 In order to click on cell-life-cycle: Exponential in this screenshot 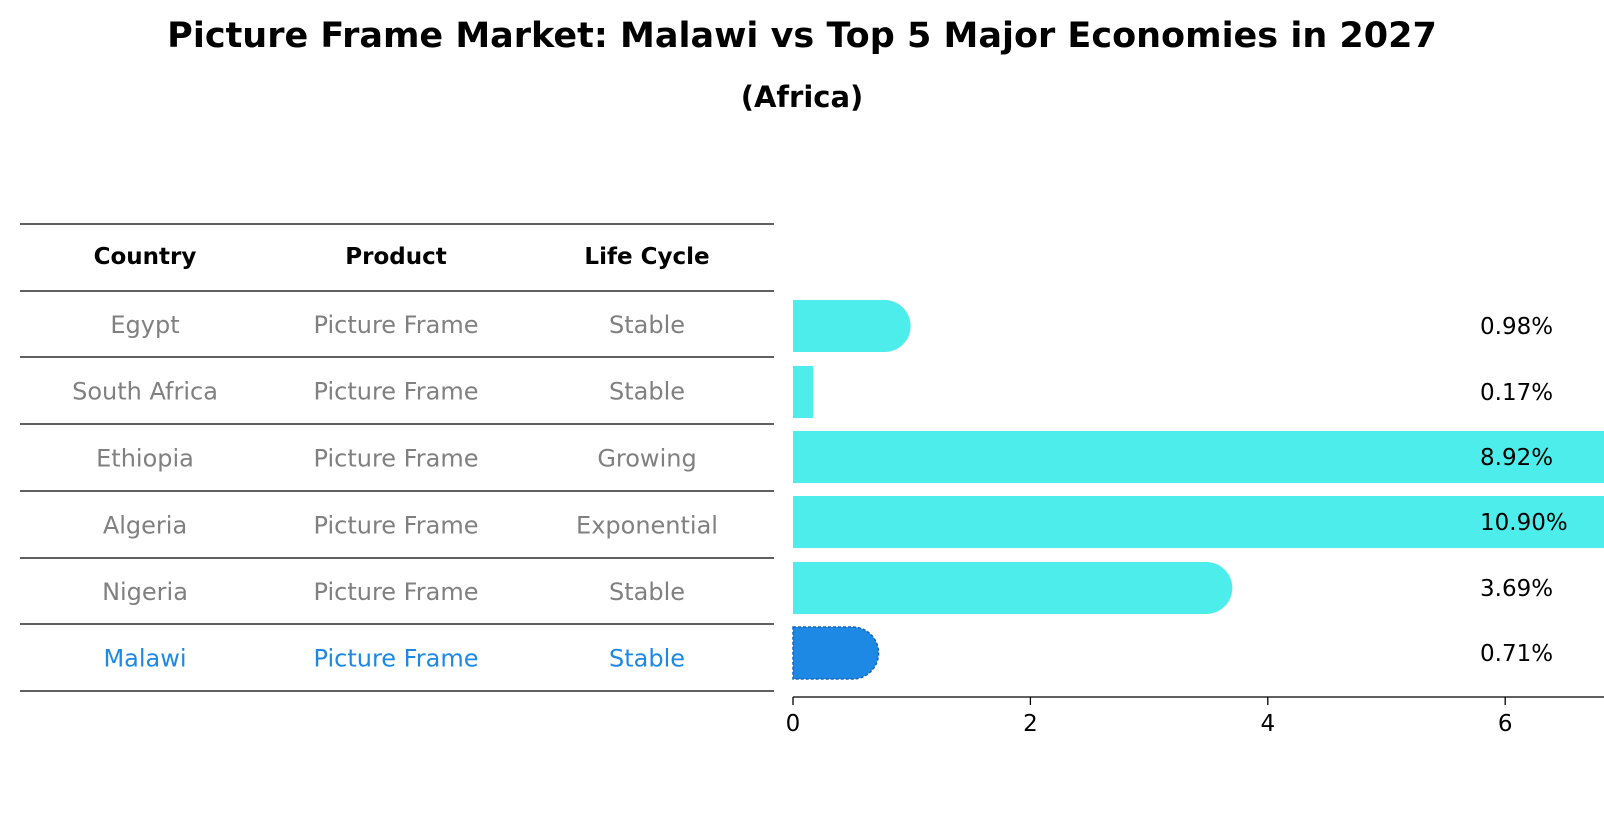, I will do `click(647, 526)`.